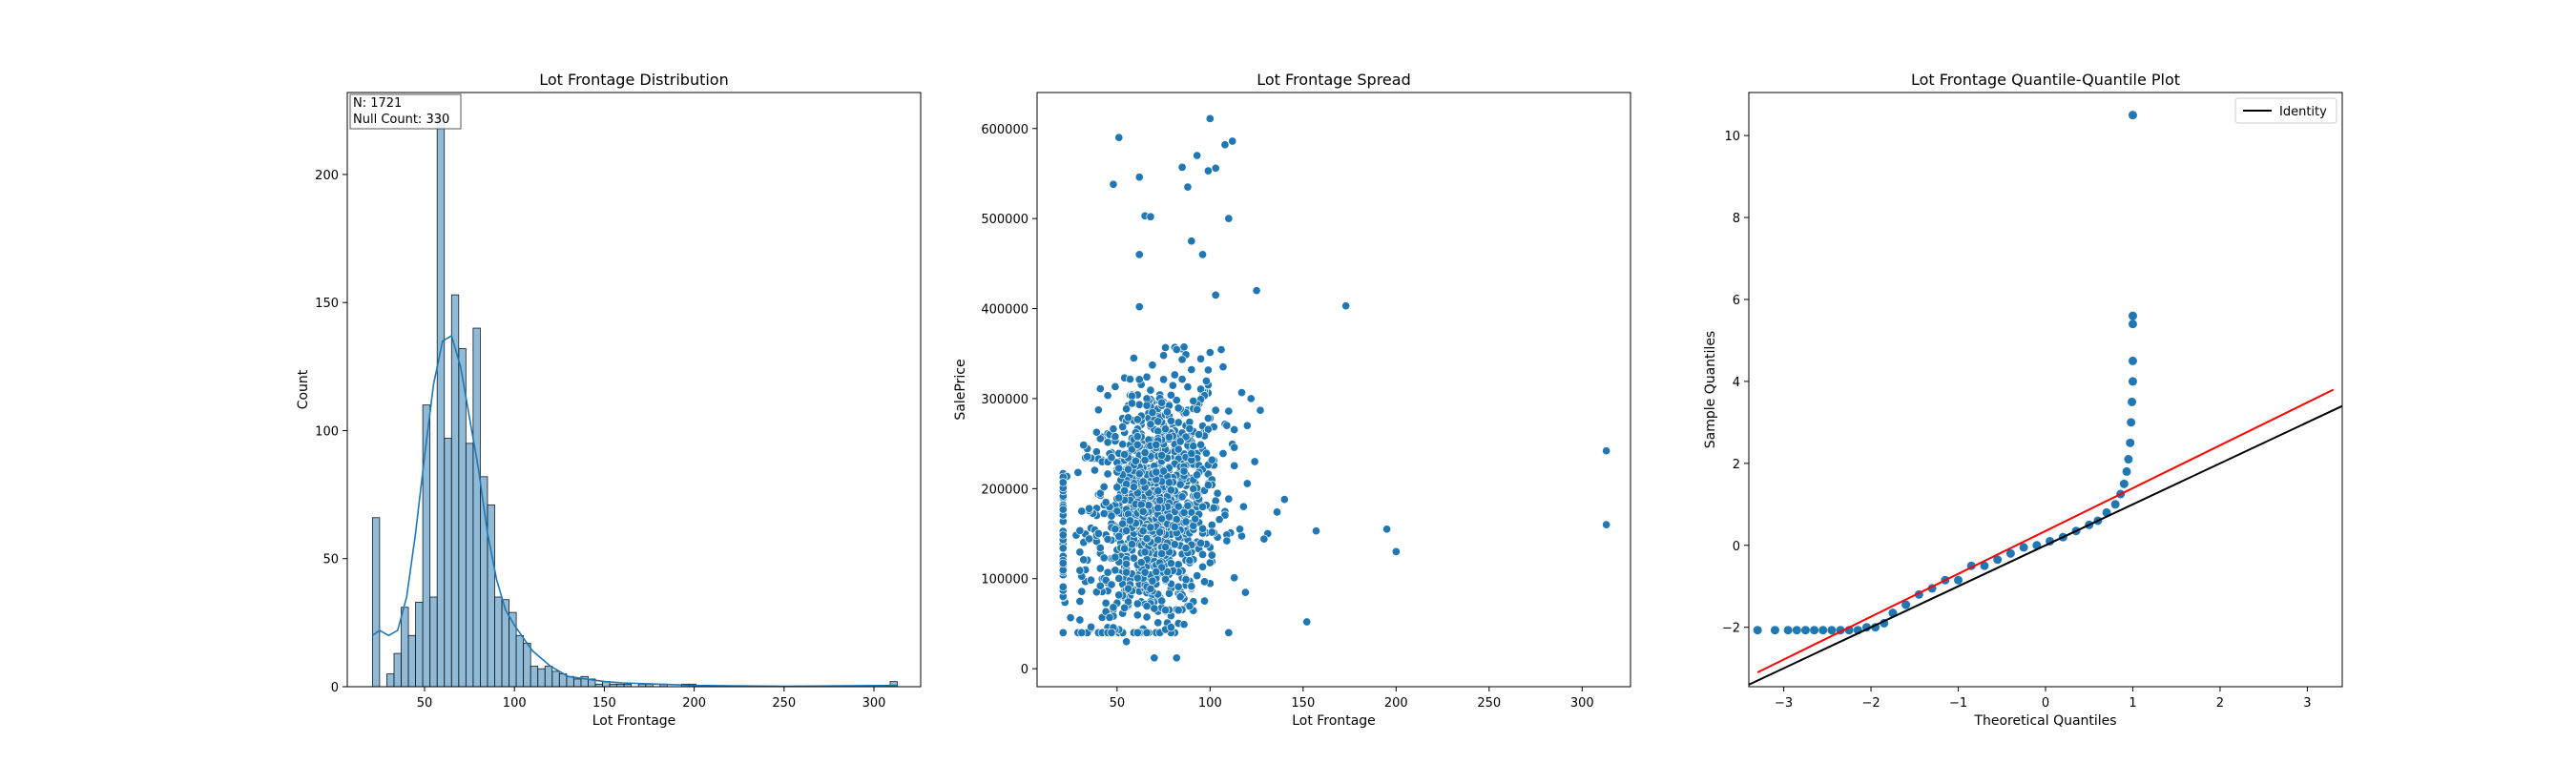 The width and height of the screenshot is (2576, 763). I want to click on qq-x-tick-label: −2, so click(1870, 703).